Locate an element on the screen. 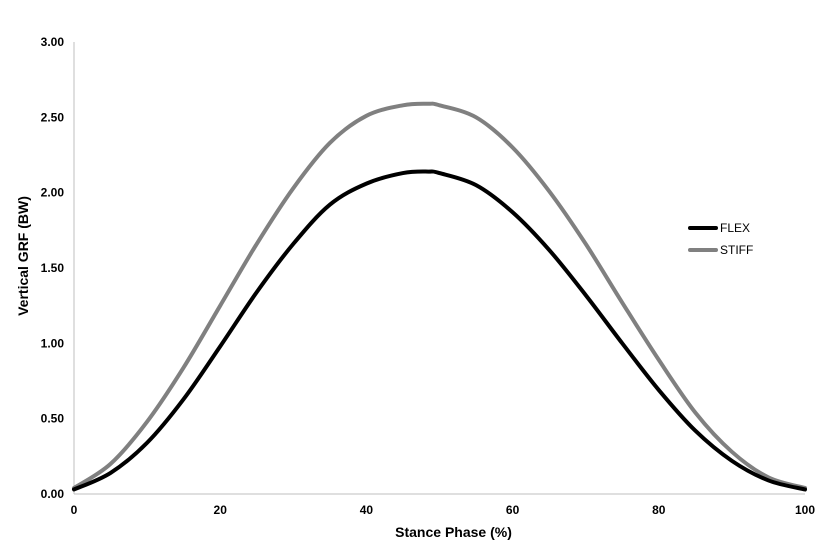  y-tick-label: 1.50 is located at coordinates (53, 268).